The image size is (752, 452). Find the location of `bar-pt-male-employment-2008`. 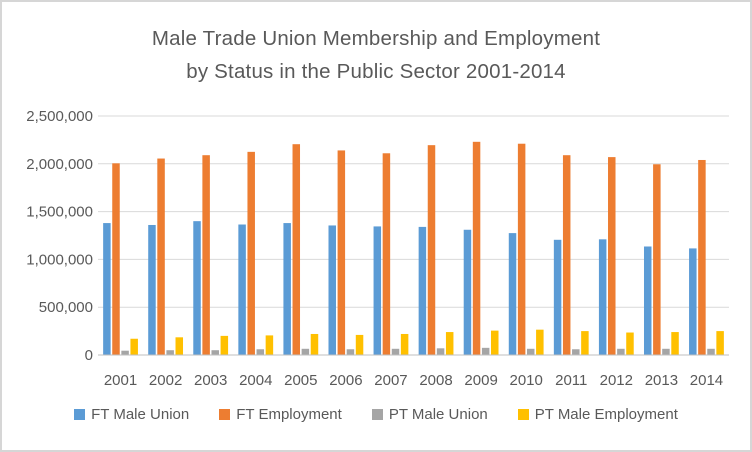

bar-pt-male-employment-2008 is located at coordinates (449, 343).